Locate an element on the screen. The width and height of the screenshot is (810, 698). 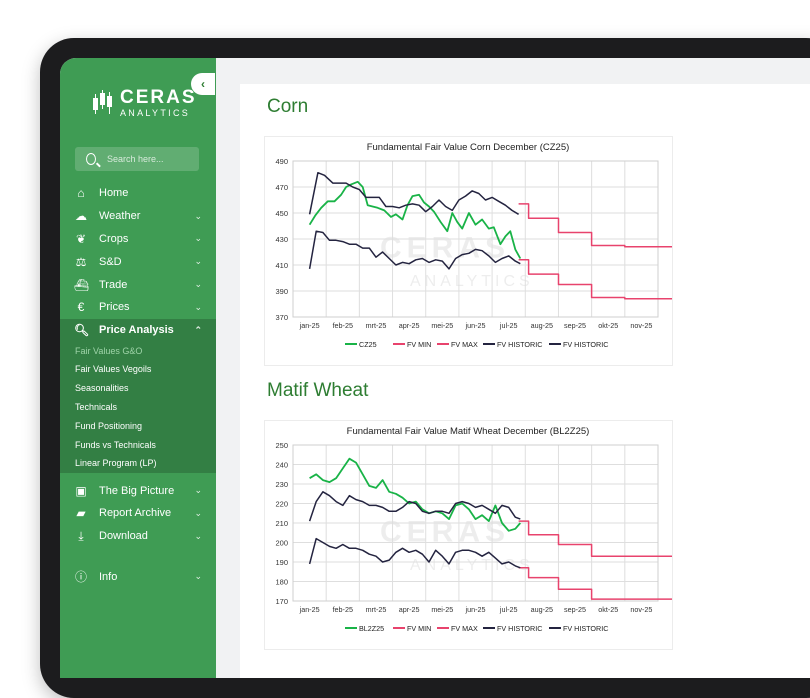
sidebar-item-prices: € Prices ⌄ is located at coordinates (138, 307).